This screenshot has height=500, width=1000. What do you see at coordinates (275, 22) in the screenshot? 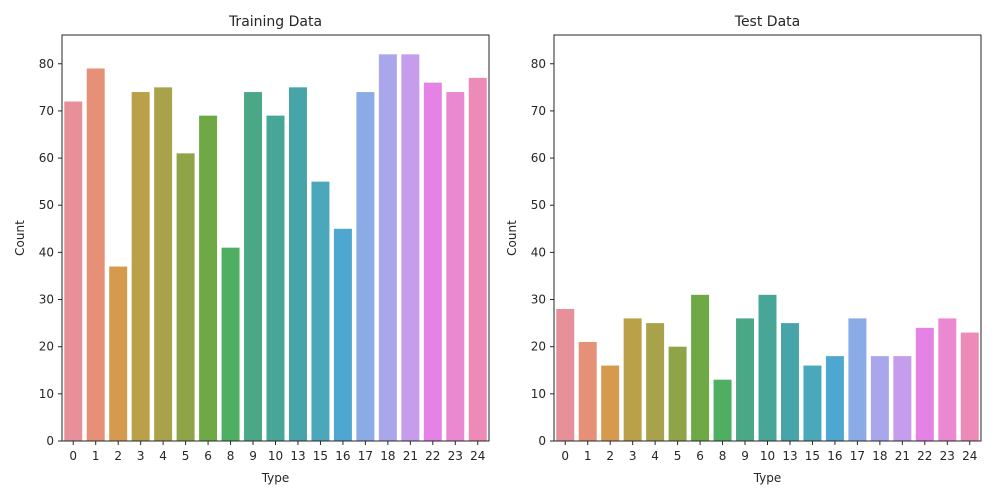
I see `chart-title: Training Data` at bounding box center [275, 22].